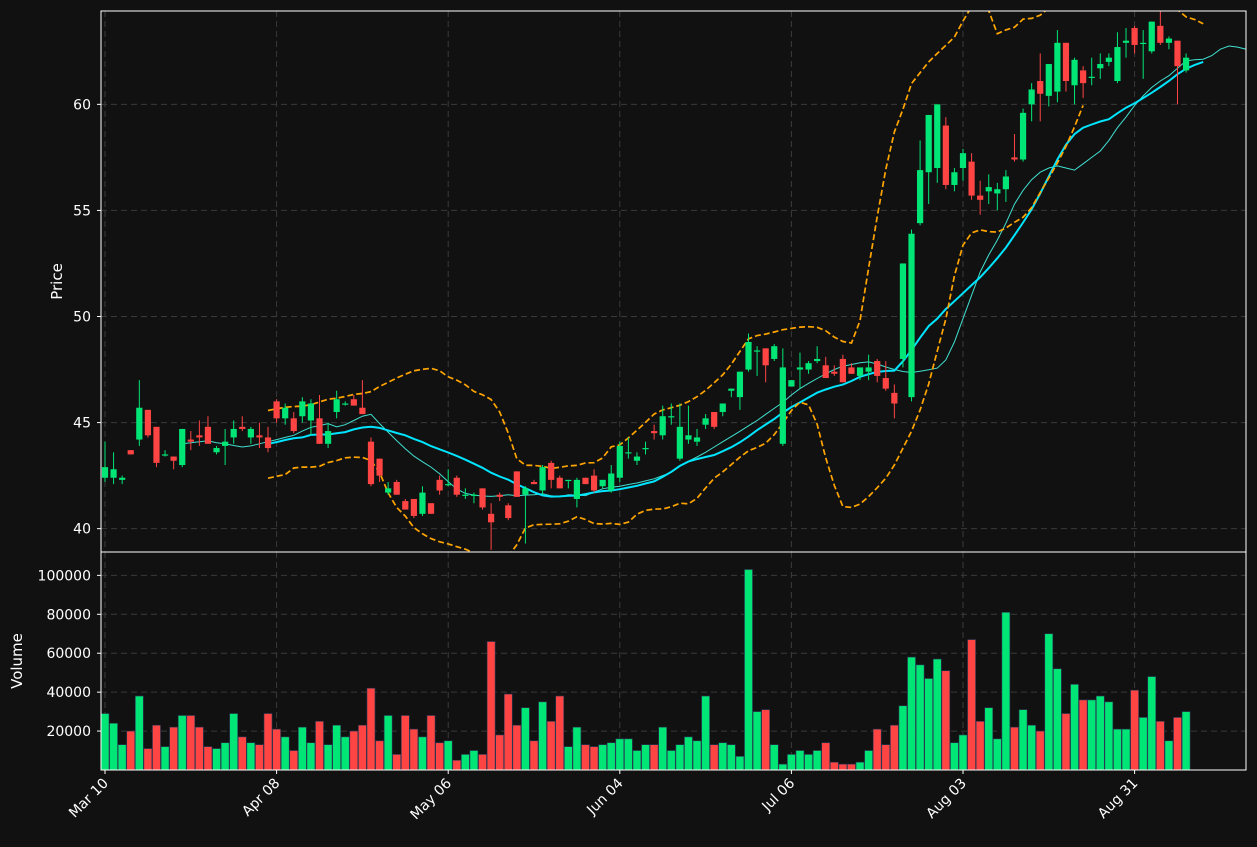 The height and width of the screenshot is (847, 1257). Describe the element at coordinates (89, 799) in the screenshot. I see `x-tick-label: Mar 10` at that location.